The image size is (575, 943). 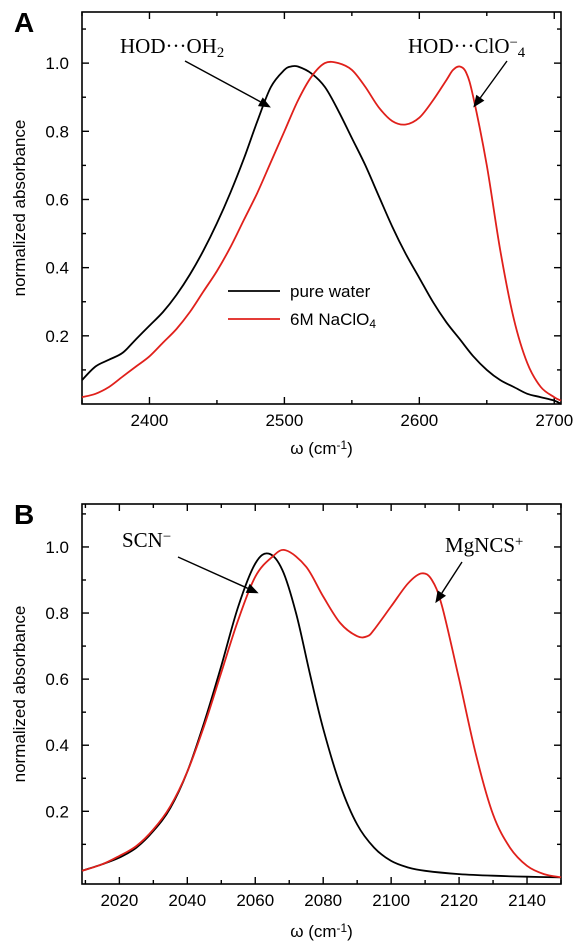 What do you see at coordinates (187, 900) in the screenshot?
I see `x-tick-label: 2040` at bounding box center [187, 900].